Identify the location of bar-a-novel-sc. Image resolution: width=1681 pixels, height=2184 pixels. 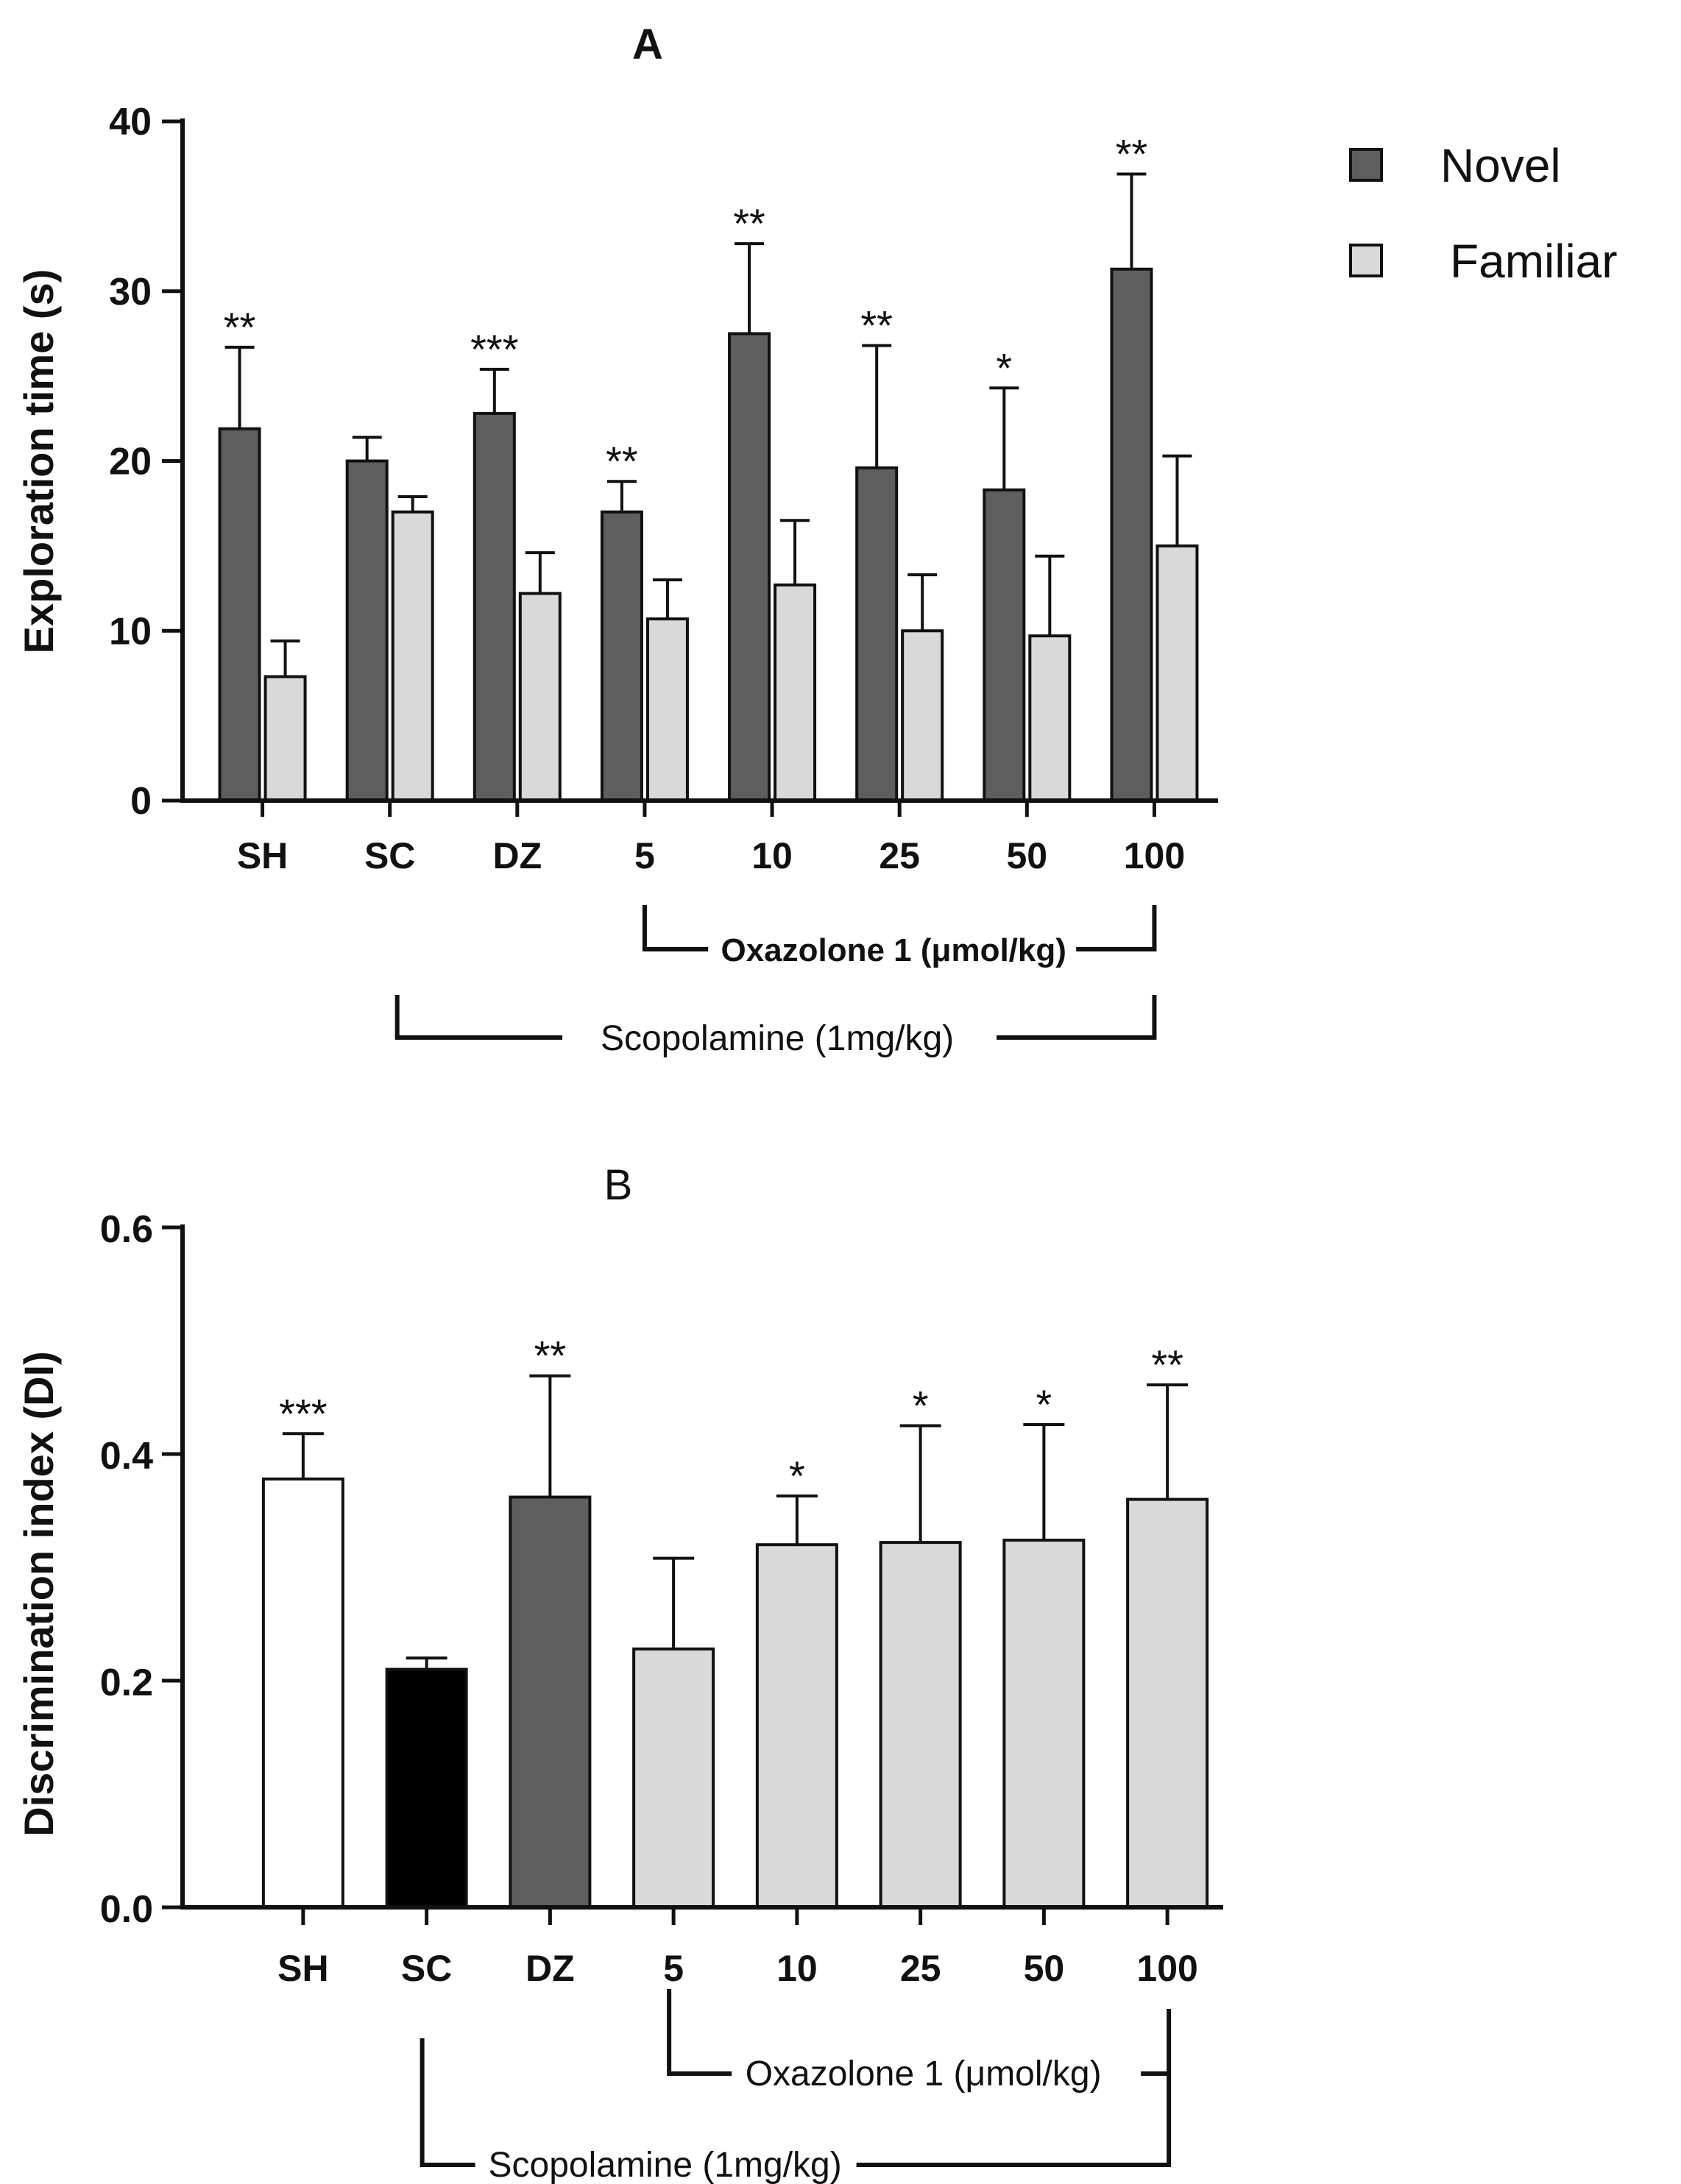
(367, 630).